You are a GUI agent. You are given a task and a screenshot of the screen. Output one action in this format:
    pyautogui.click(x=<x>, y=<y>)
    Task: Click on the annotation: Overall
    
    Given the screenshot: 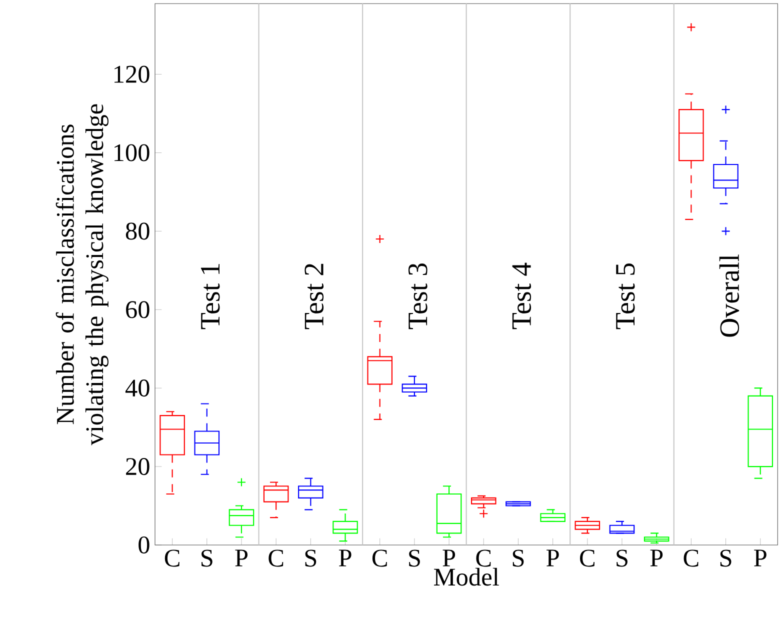 What is the action you would take?
    pyautogui.click(x=729, y=295)
    